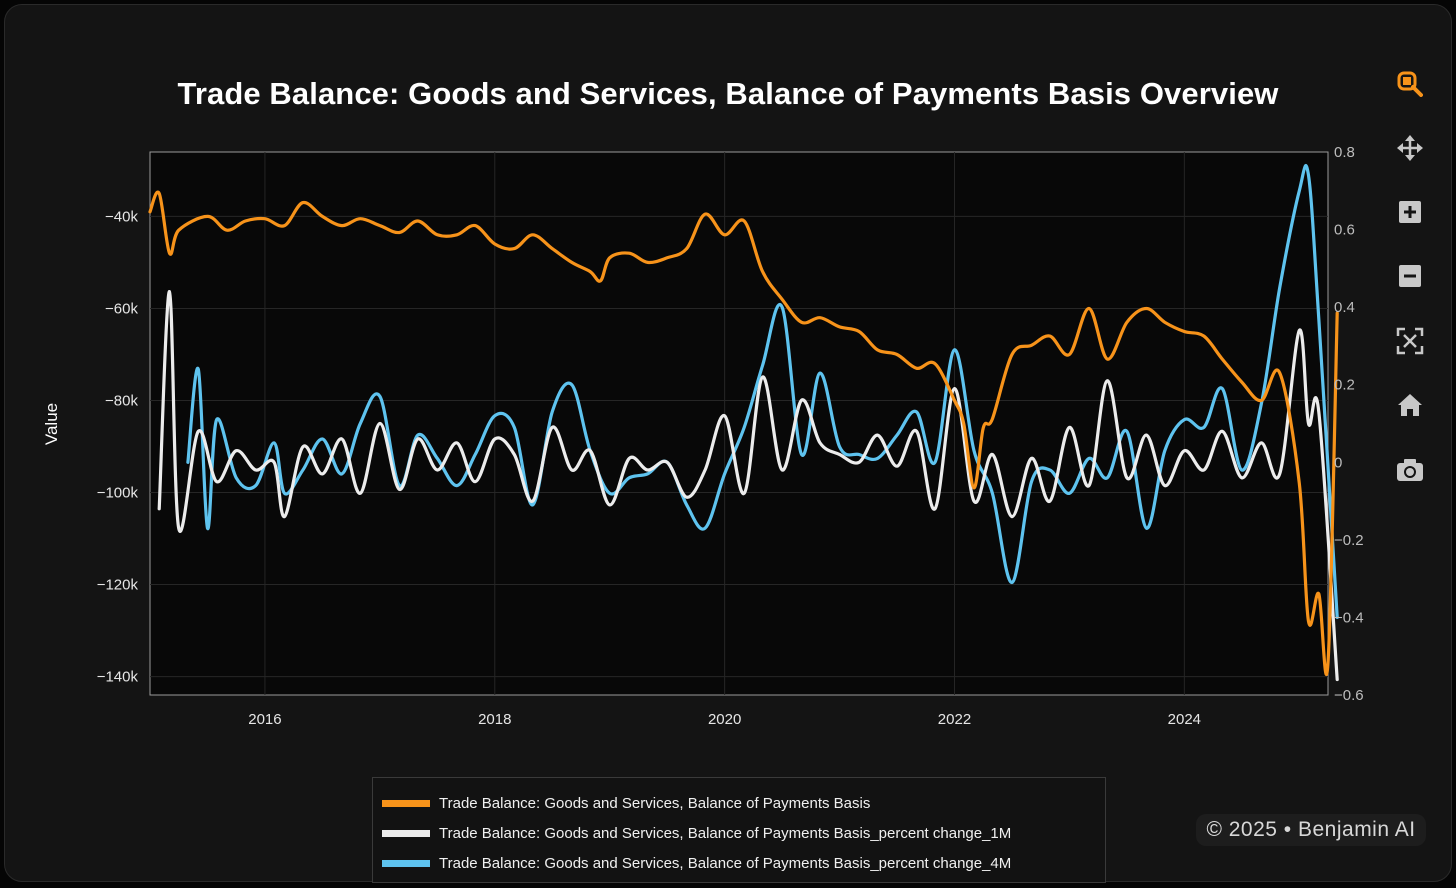 Image resolution: width=1456 pixels, height=888 pixels. What do you see at coordinates (118, 493) in the screenshot?
I see `y-left-tick-label: −100k` at bounding box center [118, 493].